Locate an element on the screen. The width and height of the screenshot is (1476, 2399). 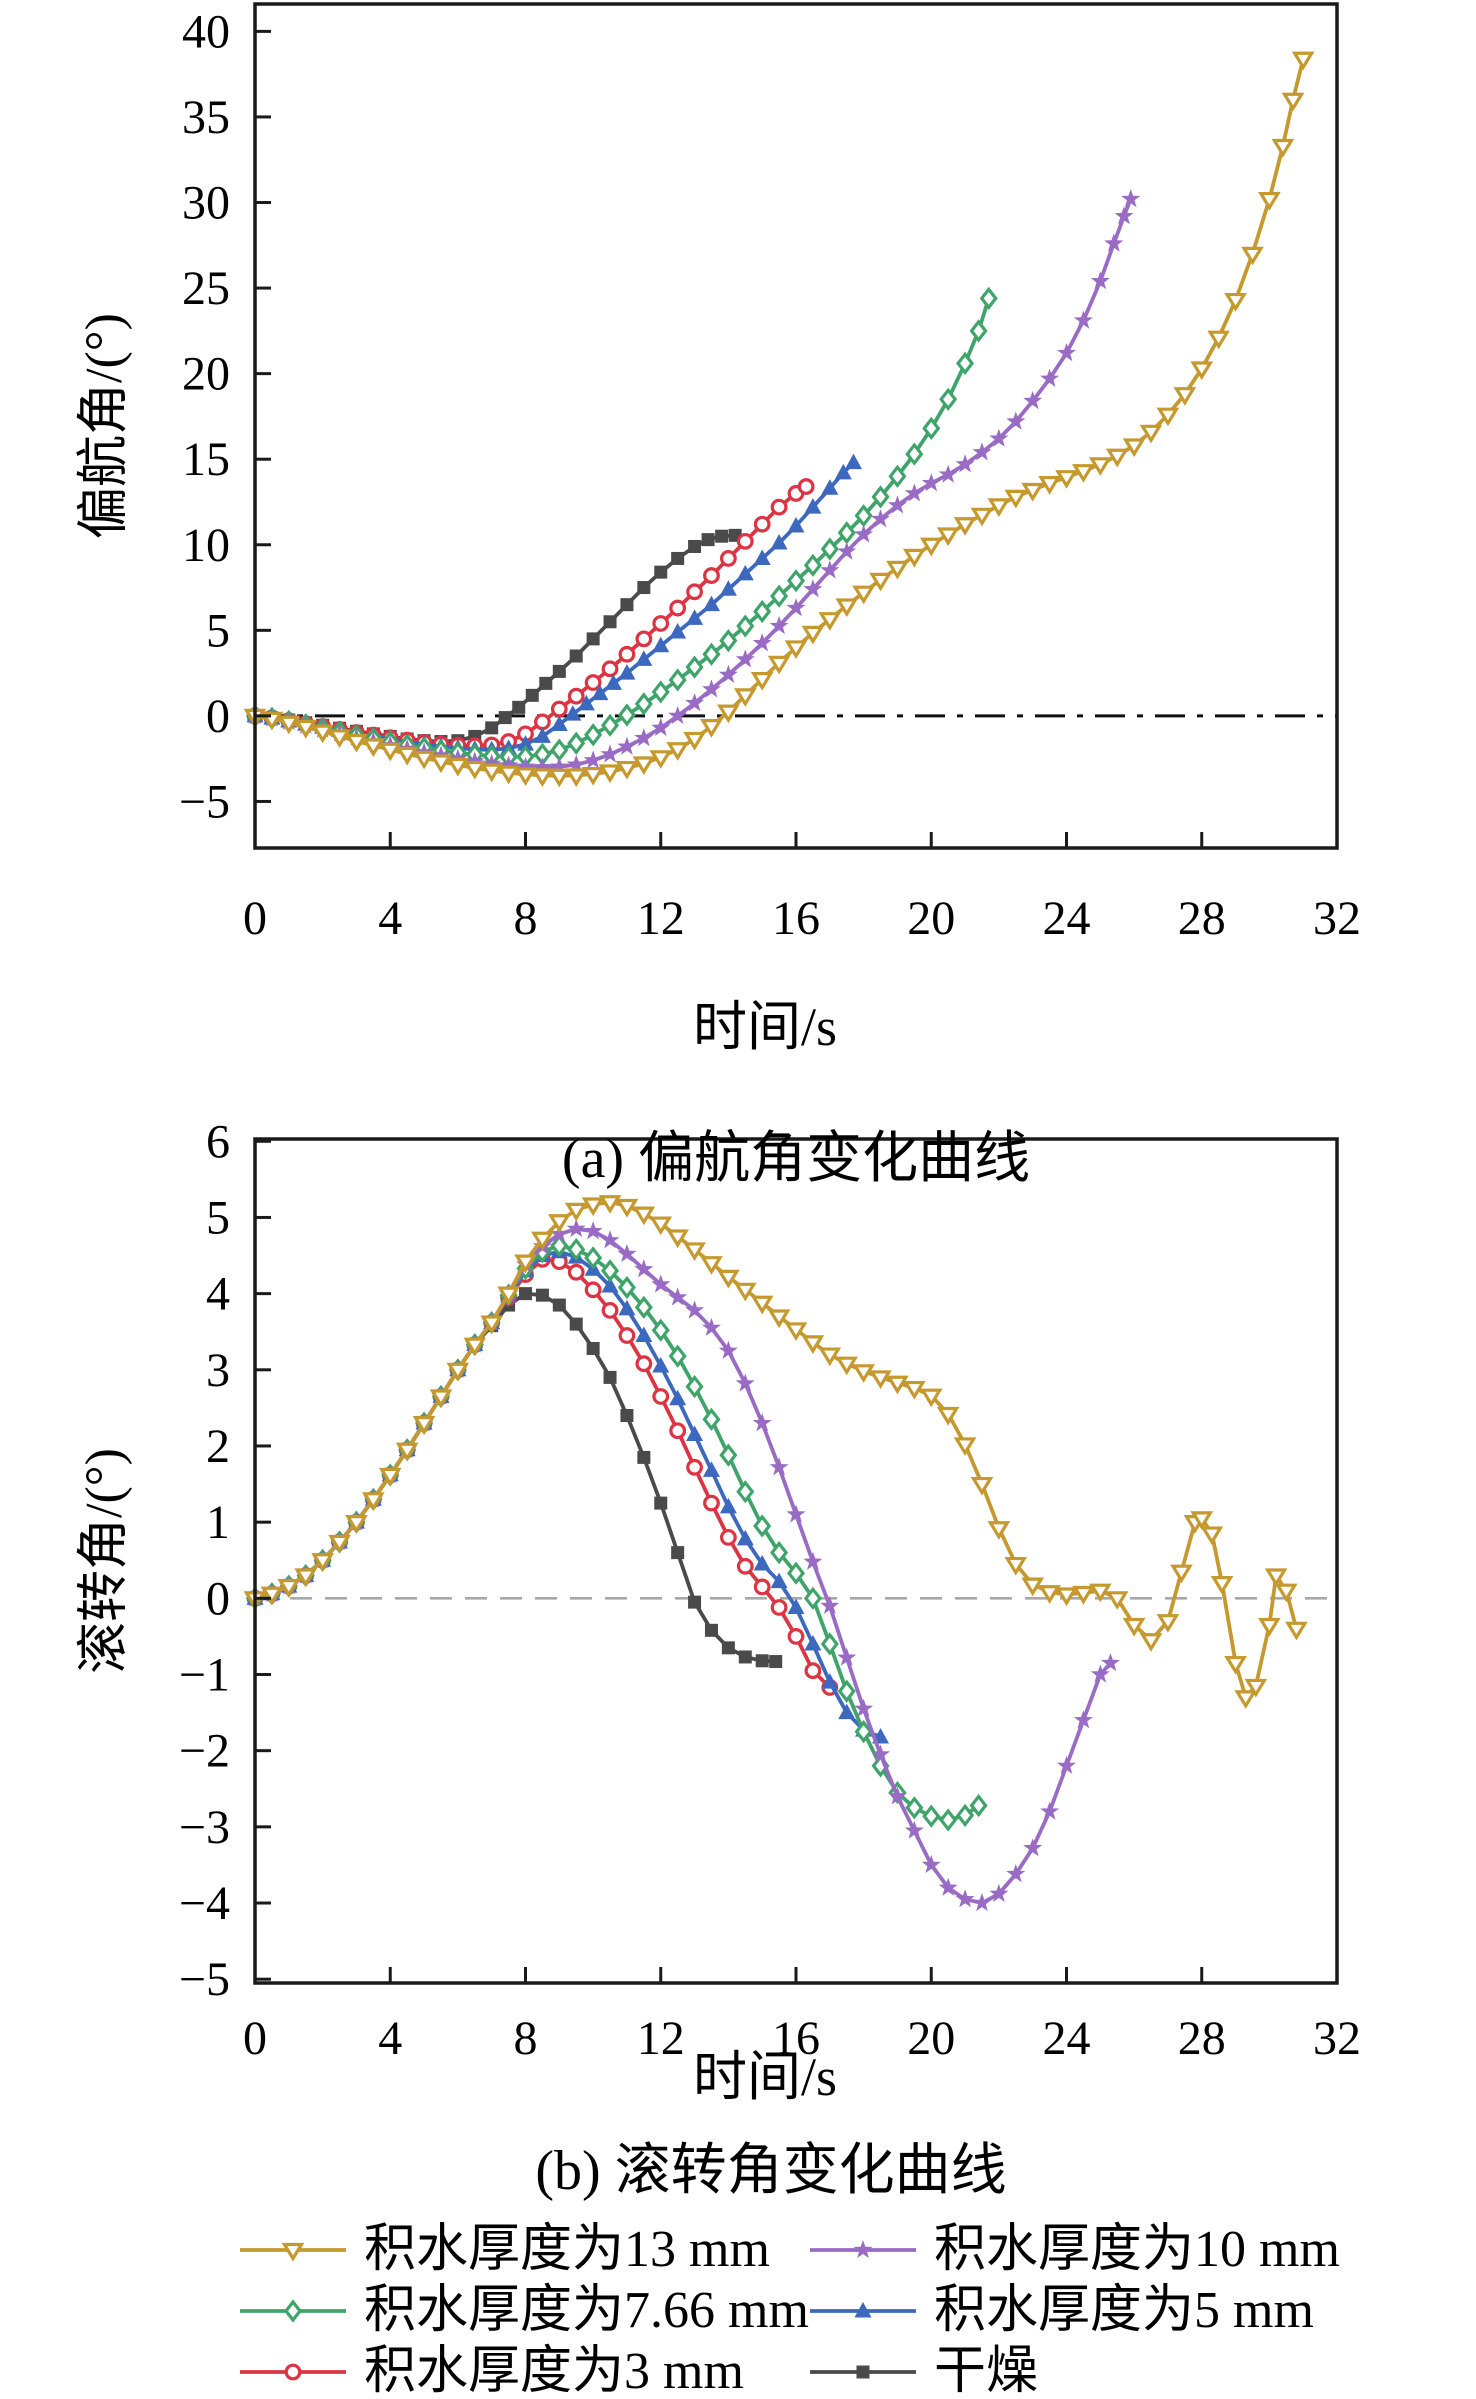
triangle-up-marker-icon is located at coordinates (863, 2310).